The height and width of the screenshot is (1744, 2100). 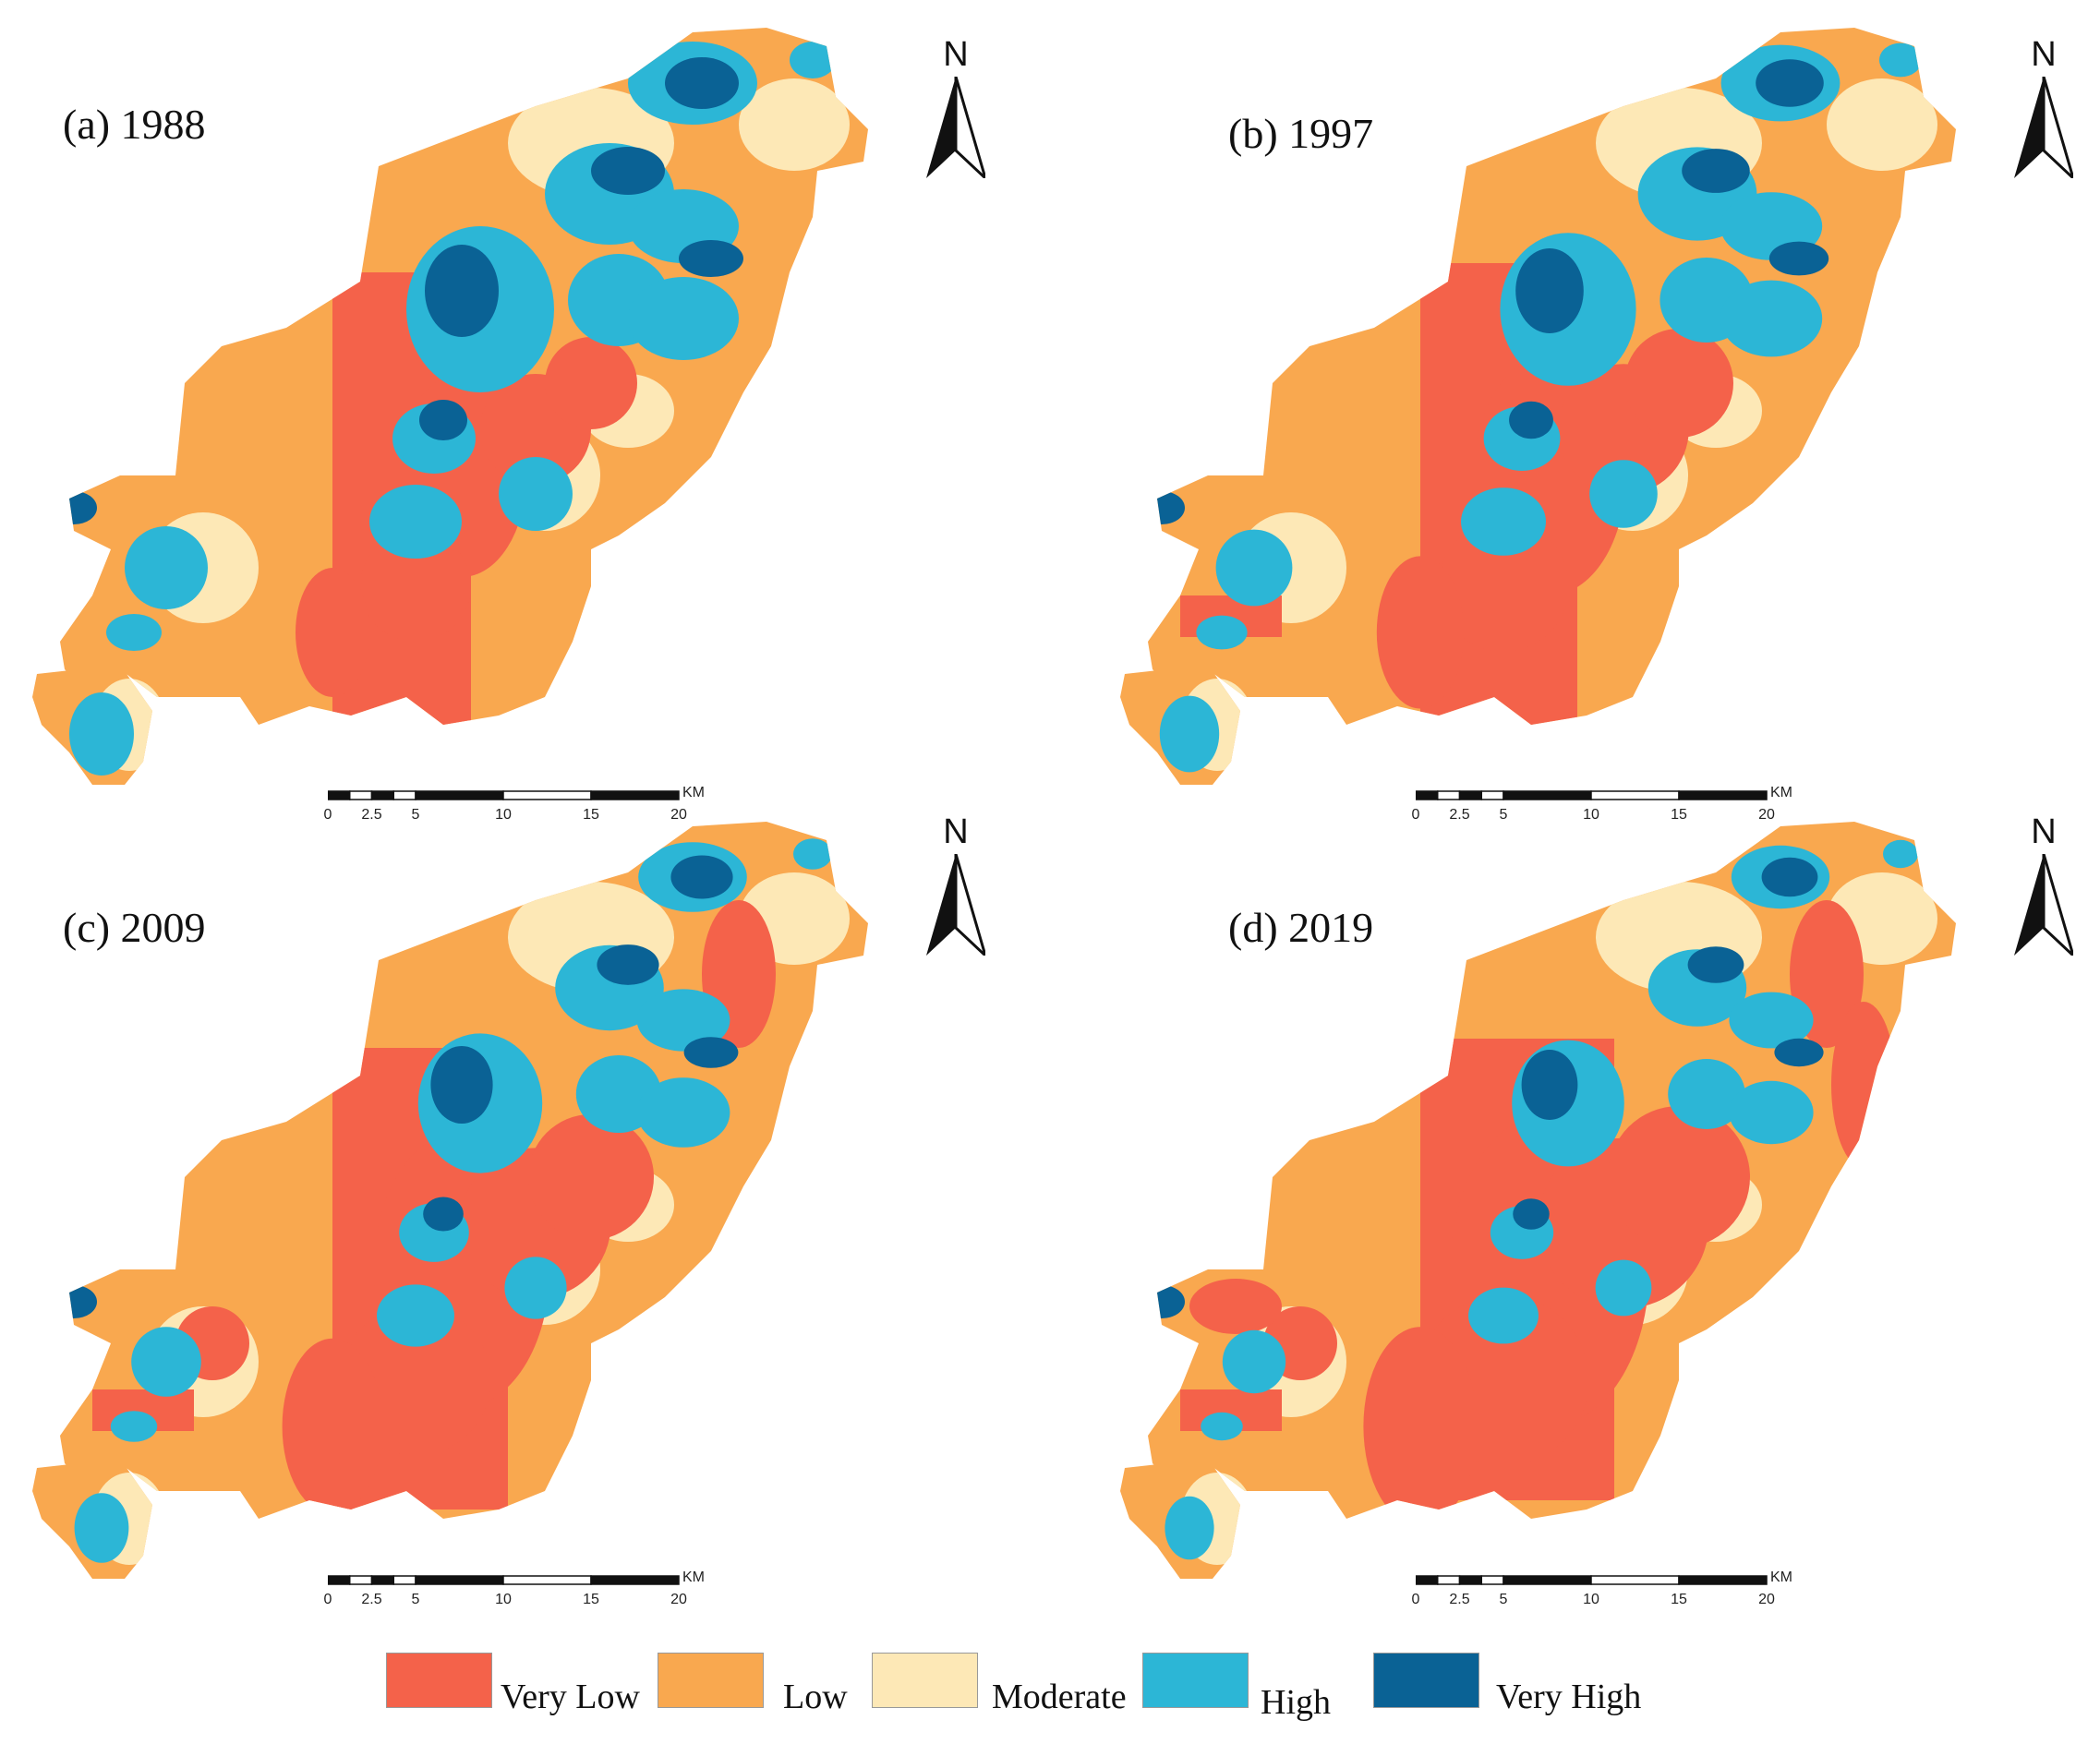 I want to click on panel-title-c: (c) 2009, so click(x=135, y=927).